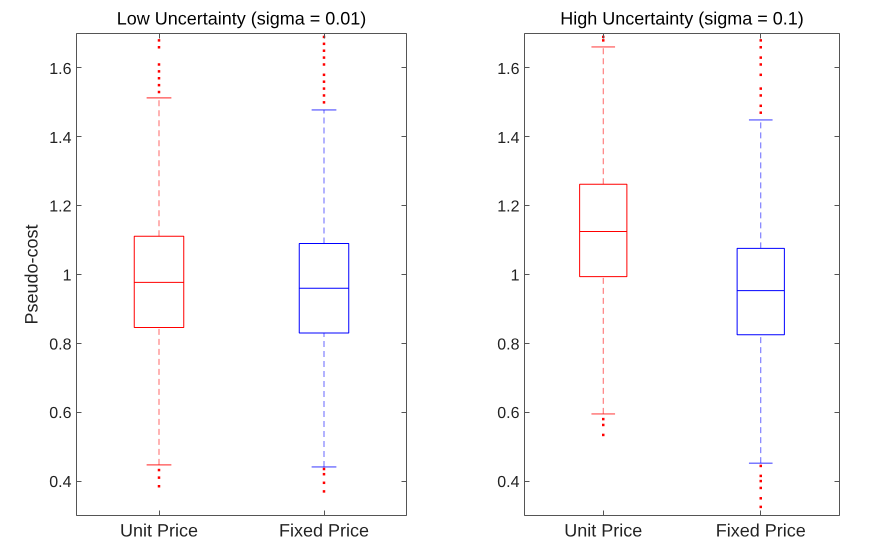  Describe the element at coordinates (682, 18) in the screenshot. I see `chart-title: High Uncertainty (sigma = 0.1)` at that location.